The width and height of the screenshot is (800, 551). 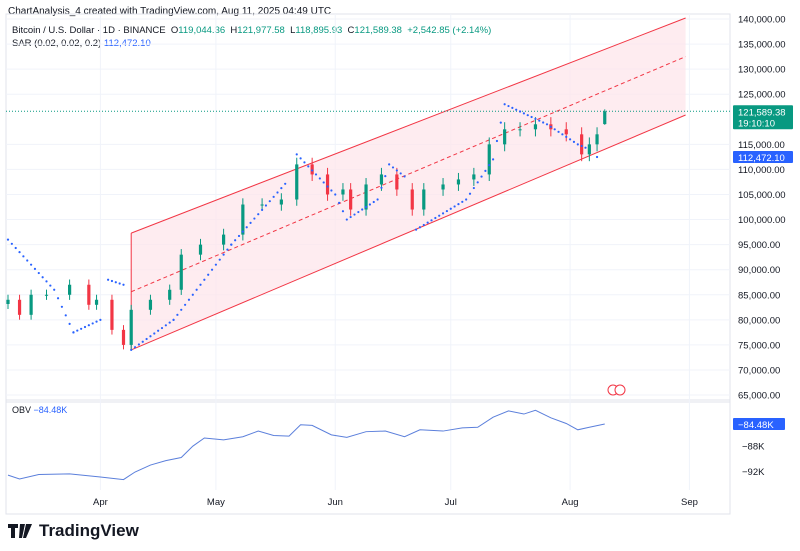 What do you see at coordinates (759, 396) in the screenshot?
I see `y-tick-label: 65,000.00` at bounding box center [759, 396].